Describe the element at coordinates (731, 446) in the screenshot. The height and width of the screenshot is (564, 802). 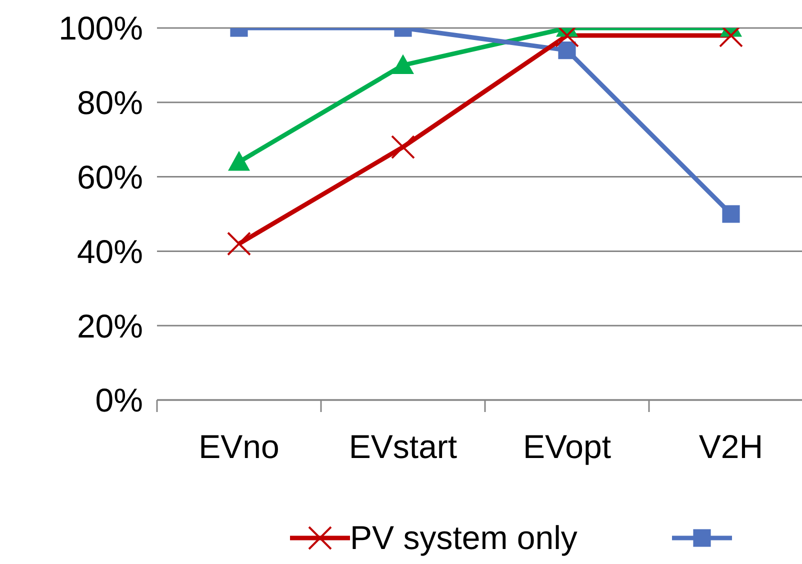
I see `x-tick-label: V2H` at that location.